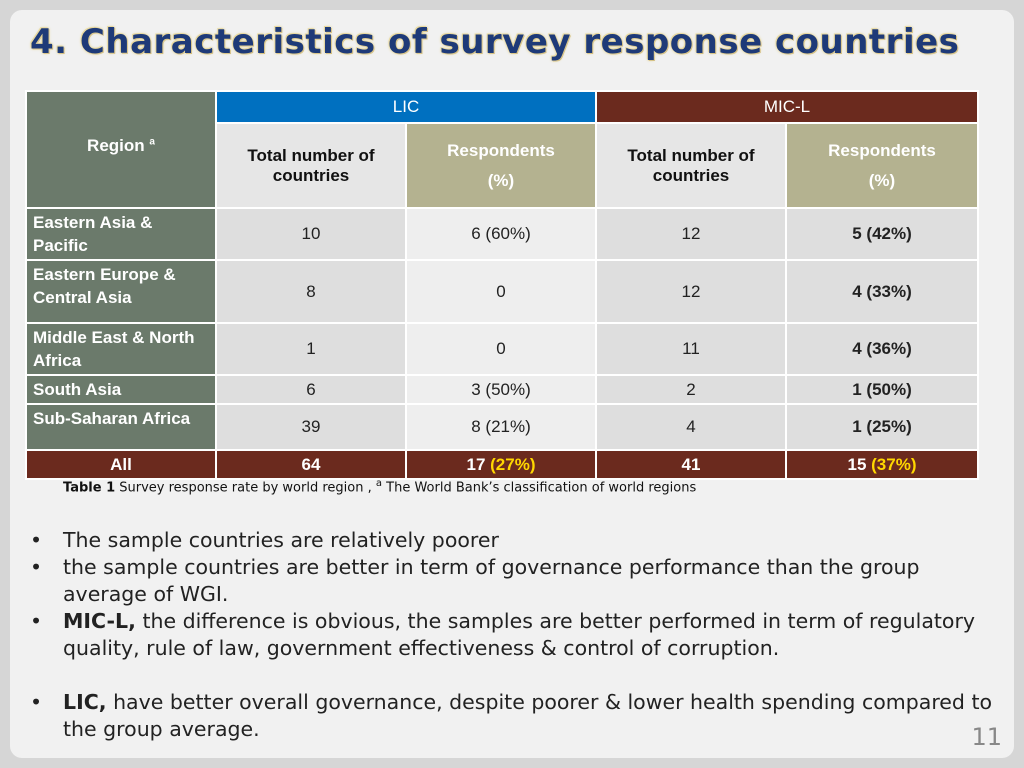  I want to click on data-cell: 5 (42%), so click(882, 234).